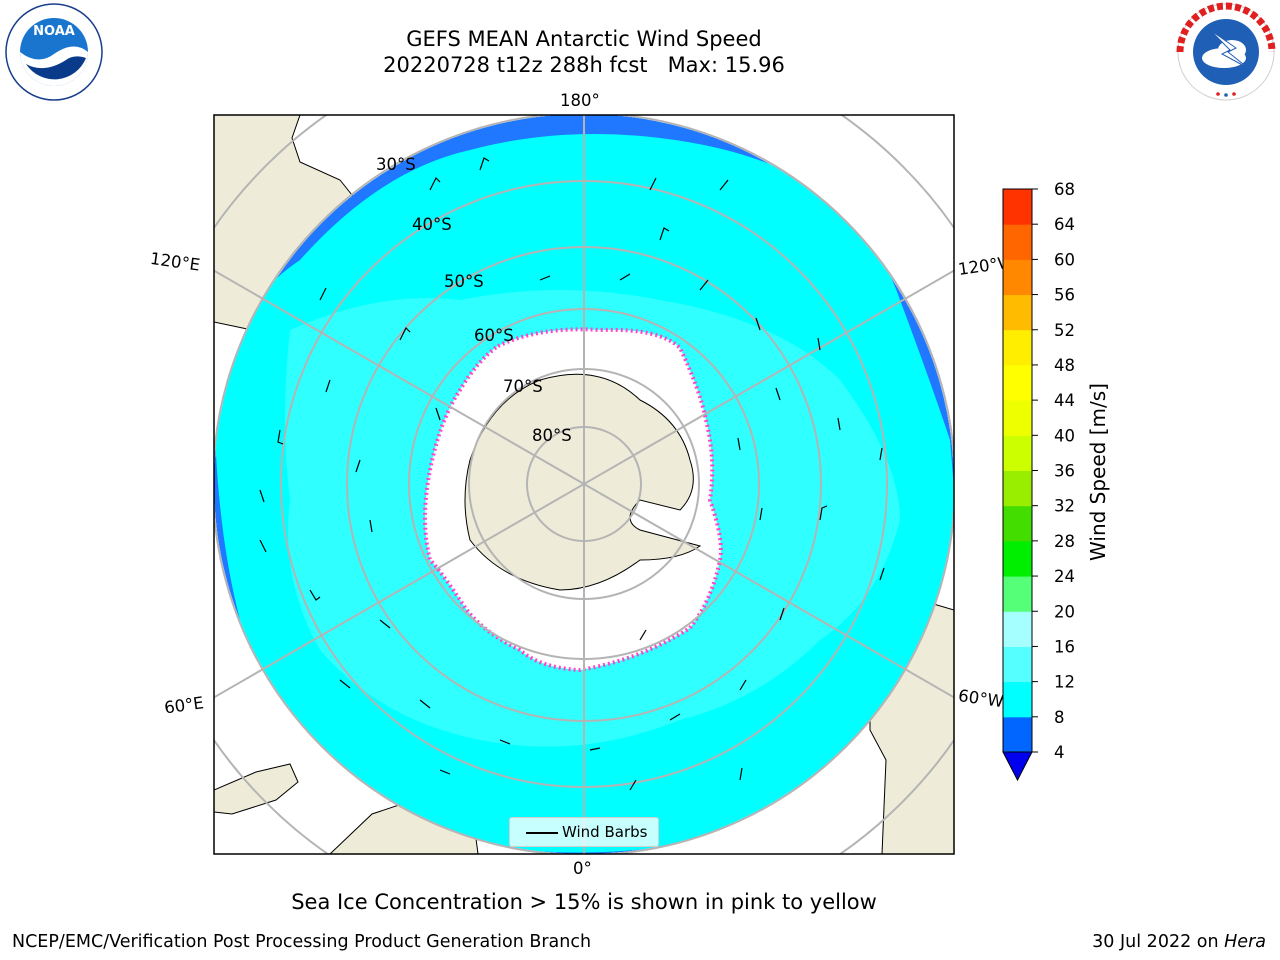 The width and height of the screenshot is (1280, 960). What do you see at coordinates (1059, 752) in the screenshot?
I see `colorbar-tick-label: 4` at bounding box center [1059, 752].